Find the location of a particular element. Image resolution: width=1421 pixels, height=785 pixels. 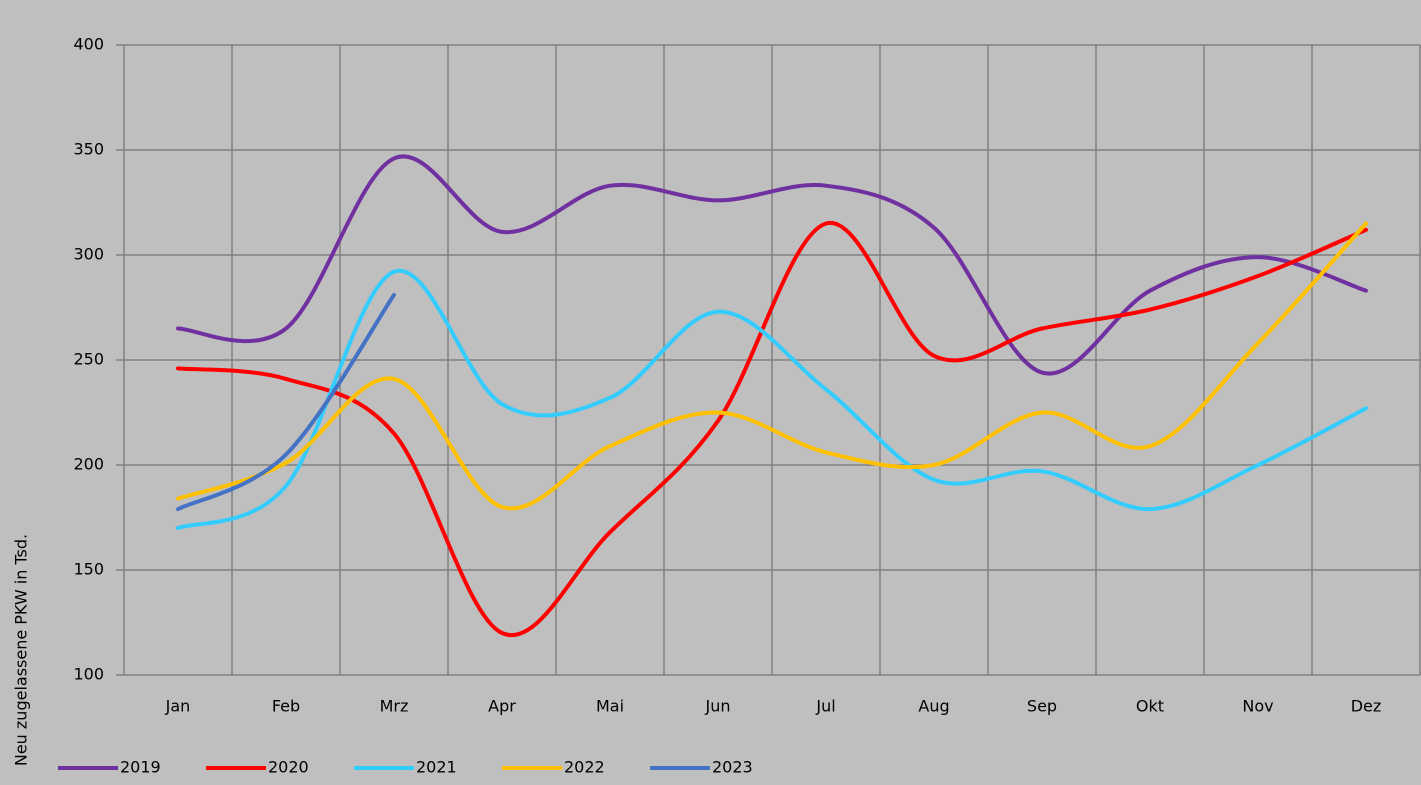

x-tick-label: Dez is located at coordinates (1366, 706).